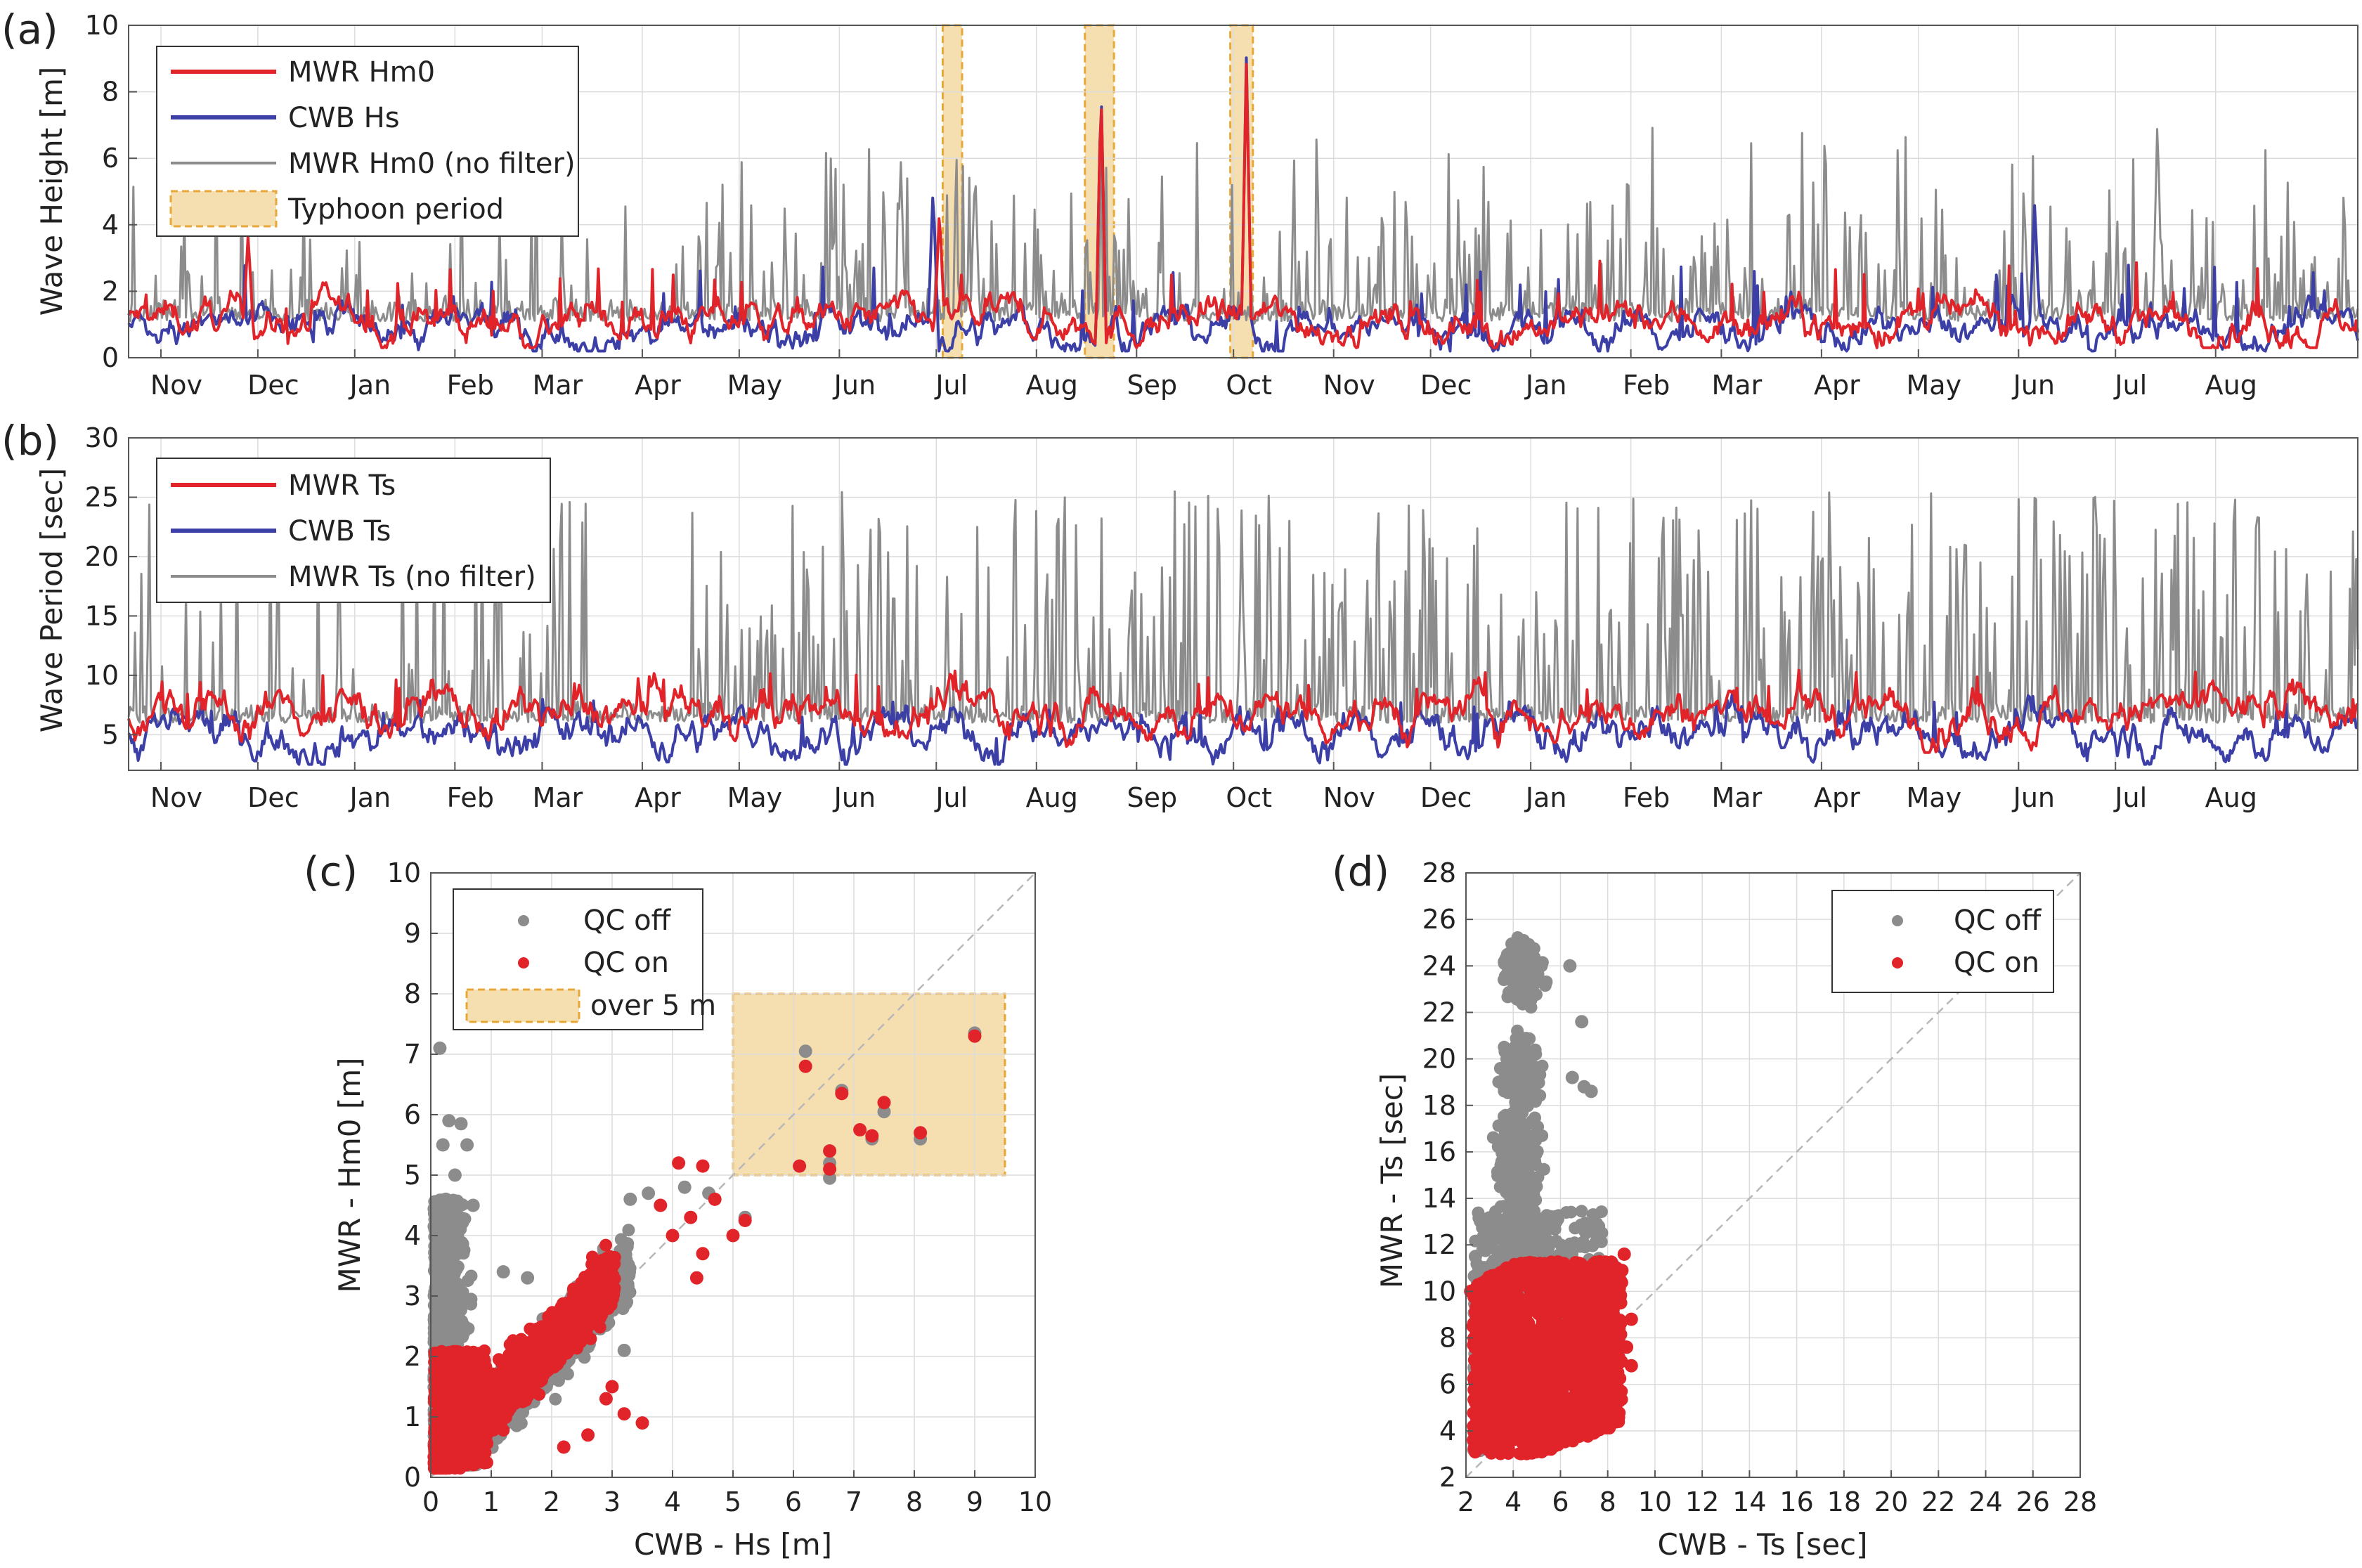  What do you see at coordinates (370, 385) in the screenshot?
I see `xtick-month-label: Jan` at bounding box center [370, 385].